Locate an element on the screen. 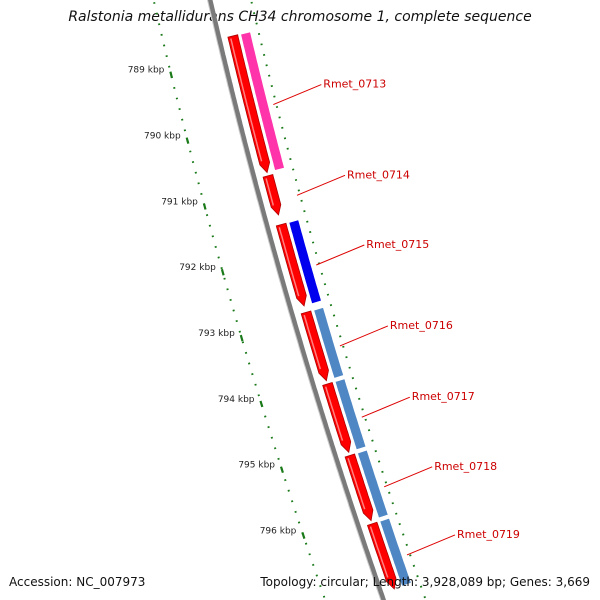 The height and width of the screenshot is (600, 600). scale-tick-label: 796 kbp is located at coordinates (278, 532).